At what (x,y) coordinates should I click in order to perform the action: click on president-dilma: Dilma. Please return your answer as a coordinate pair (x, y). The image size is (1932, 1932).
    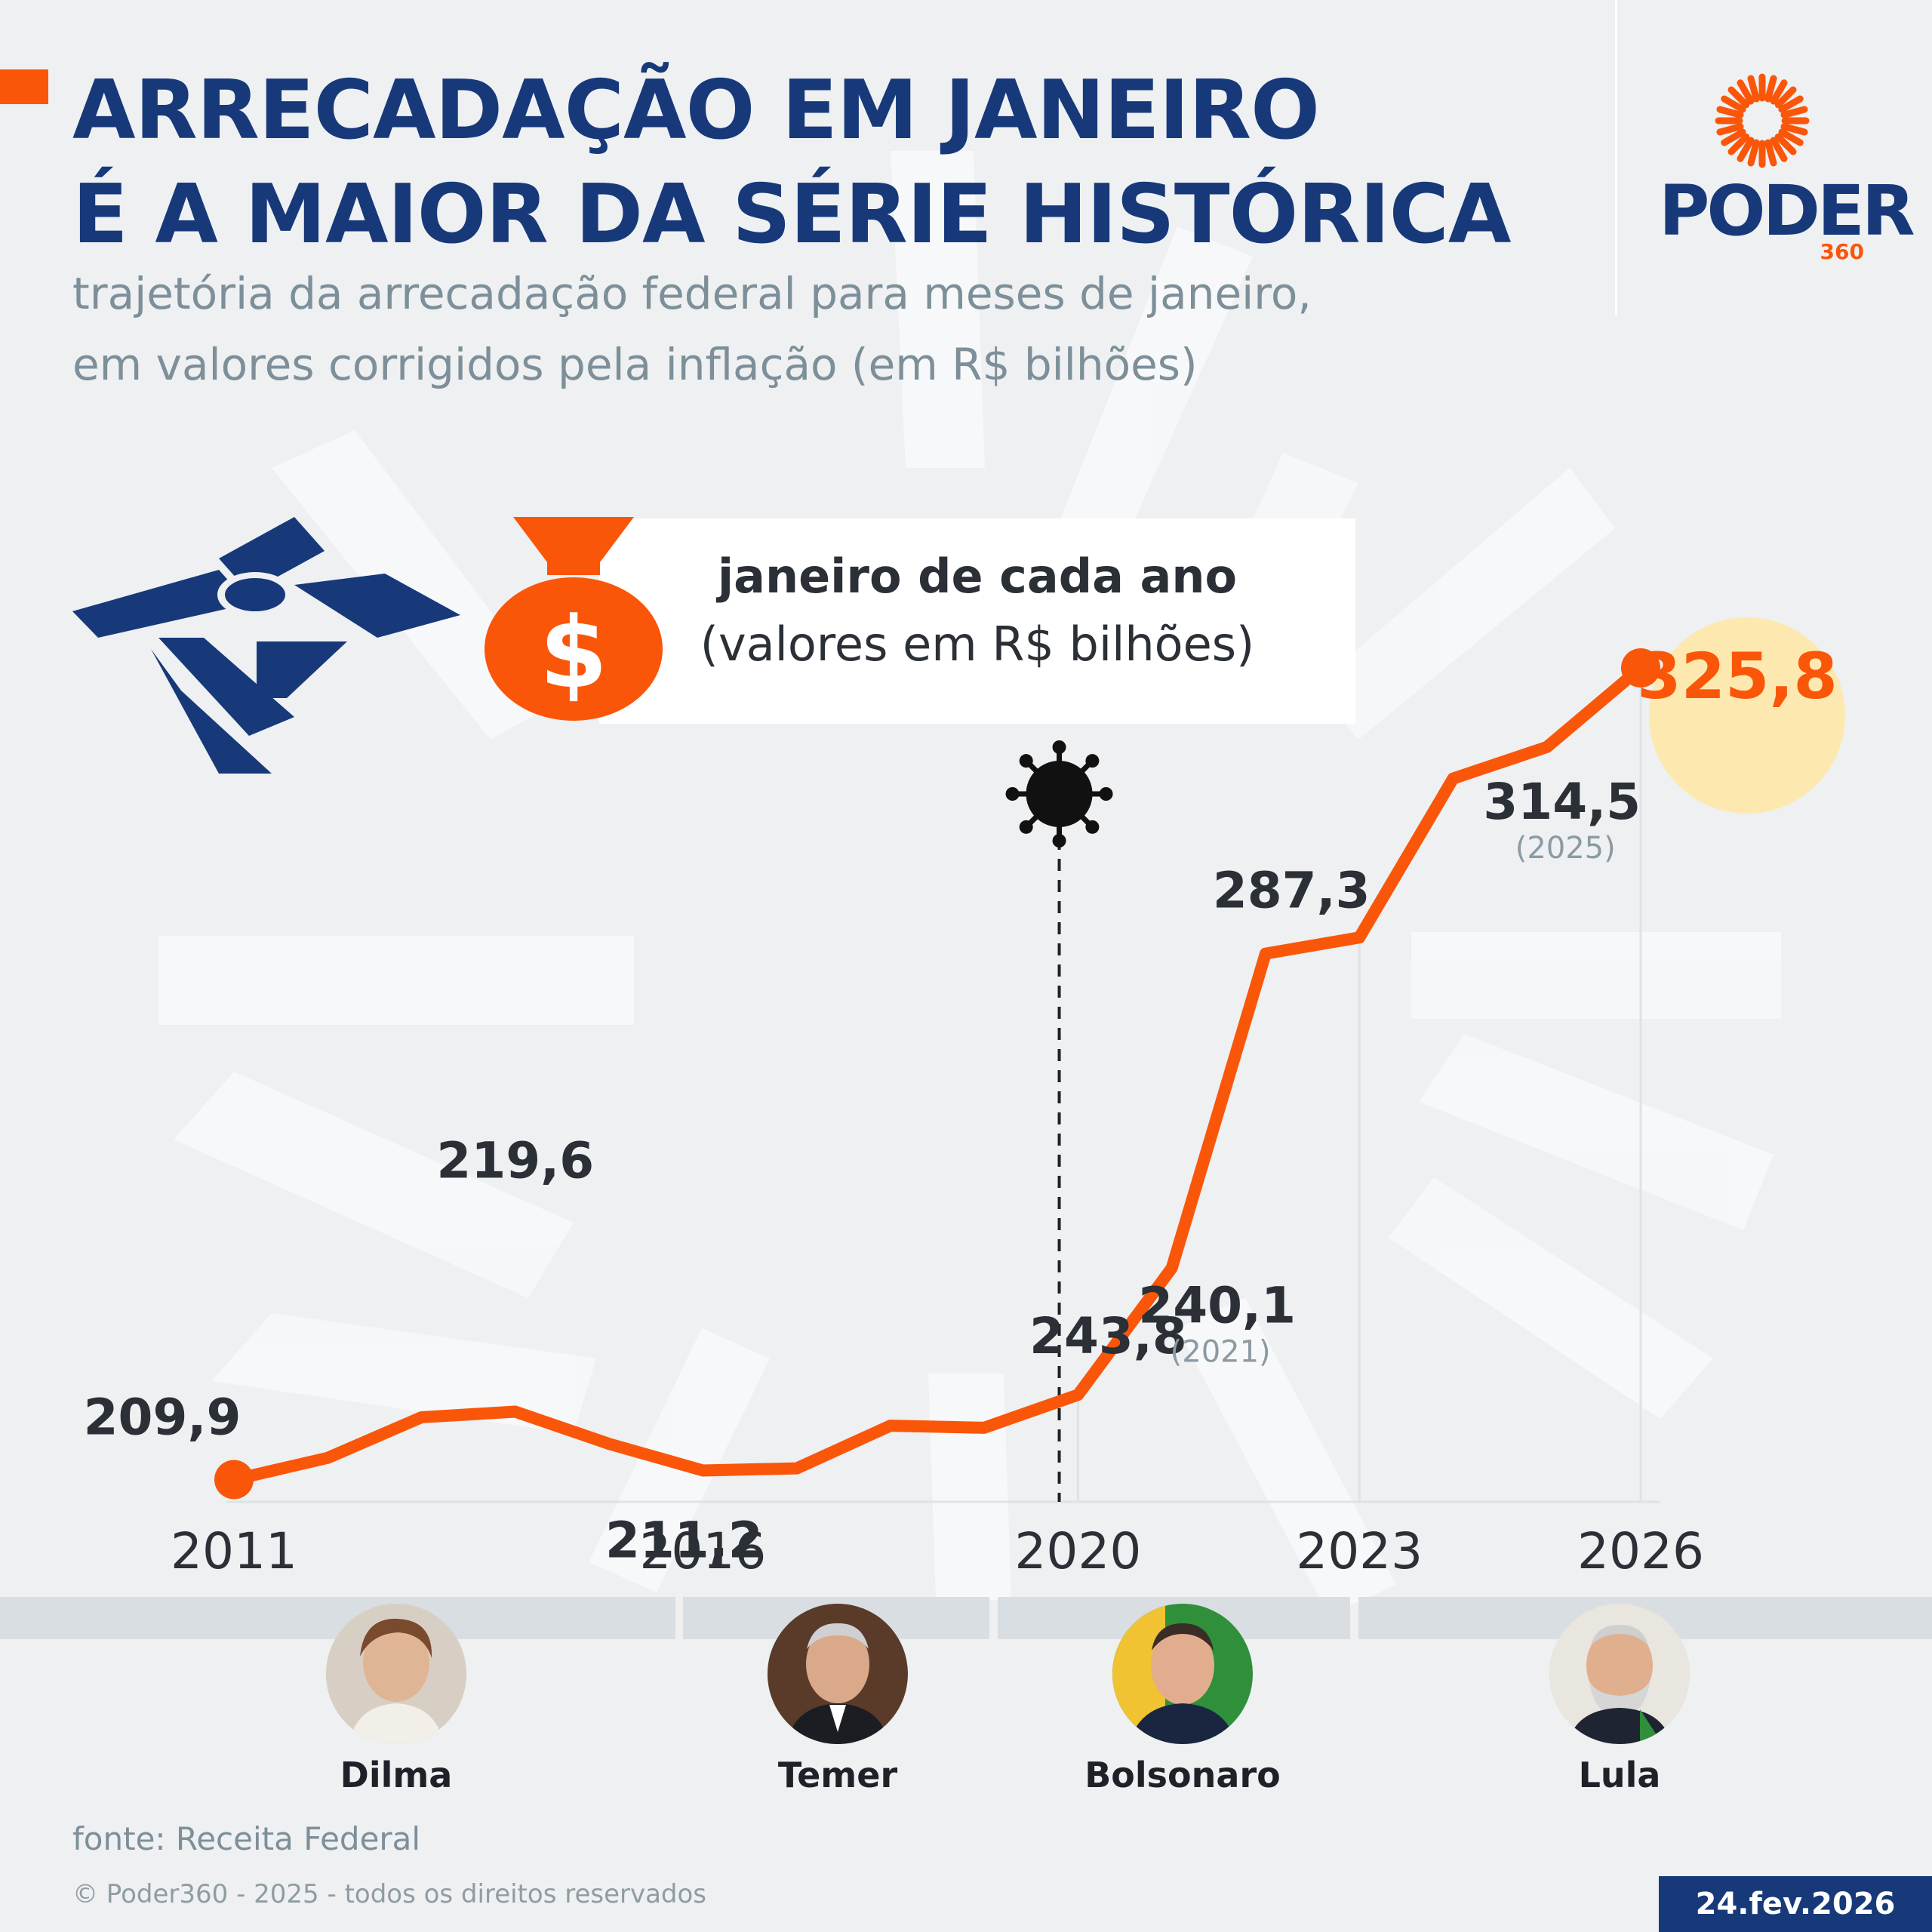
    Looking at the image, I should click on (396, 1699).